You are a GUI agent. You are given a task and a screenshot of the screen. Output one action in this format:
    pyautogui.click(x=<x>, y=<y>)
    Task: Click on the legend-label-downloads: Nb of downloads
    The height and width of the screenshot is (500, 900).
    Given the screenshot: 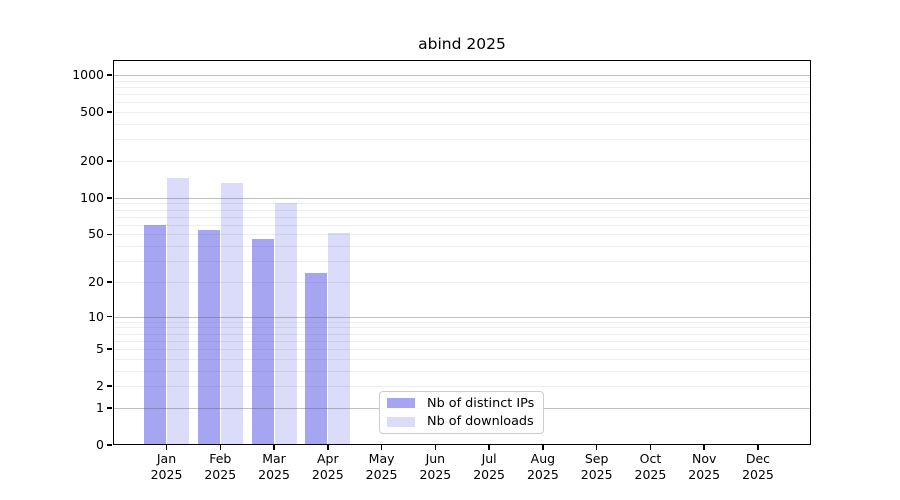 What is the action you would take?
    pyautogui.click(x=480, y=422)
    